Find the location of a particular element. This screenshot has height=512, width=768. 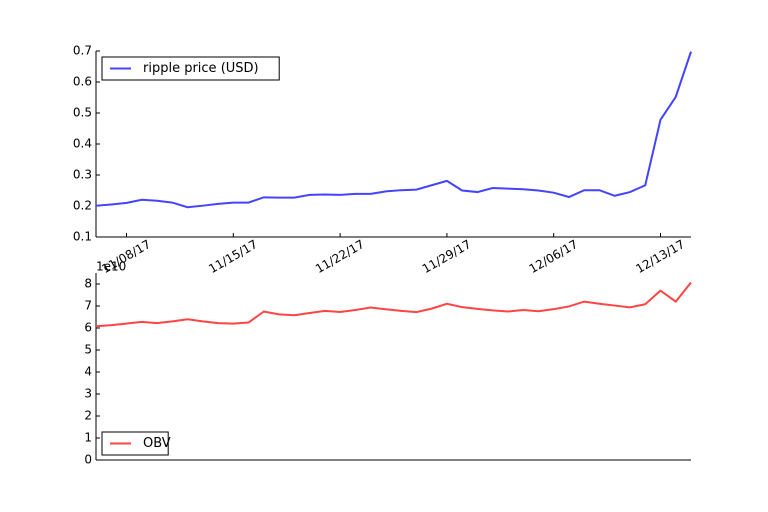

y-tick-label: 8 is located at coordinates (88, 284).